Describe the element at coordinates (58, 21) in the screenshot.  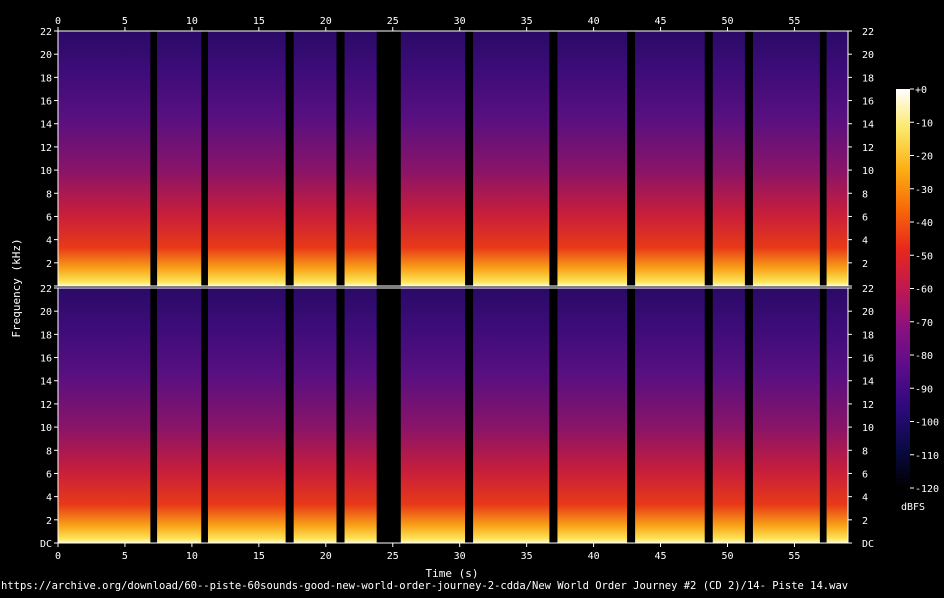
I see `x-tick-label-top: 0` at that location.